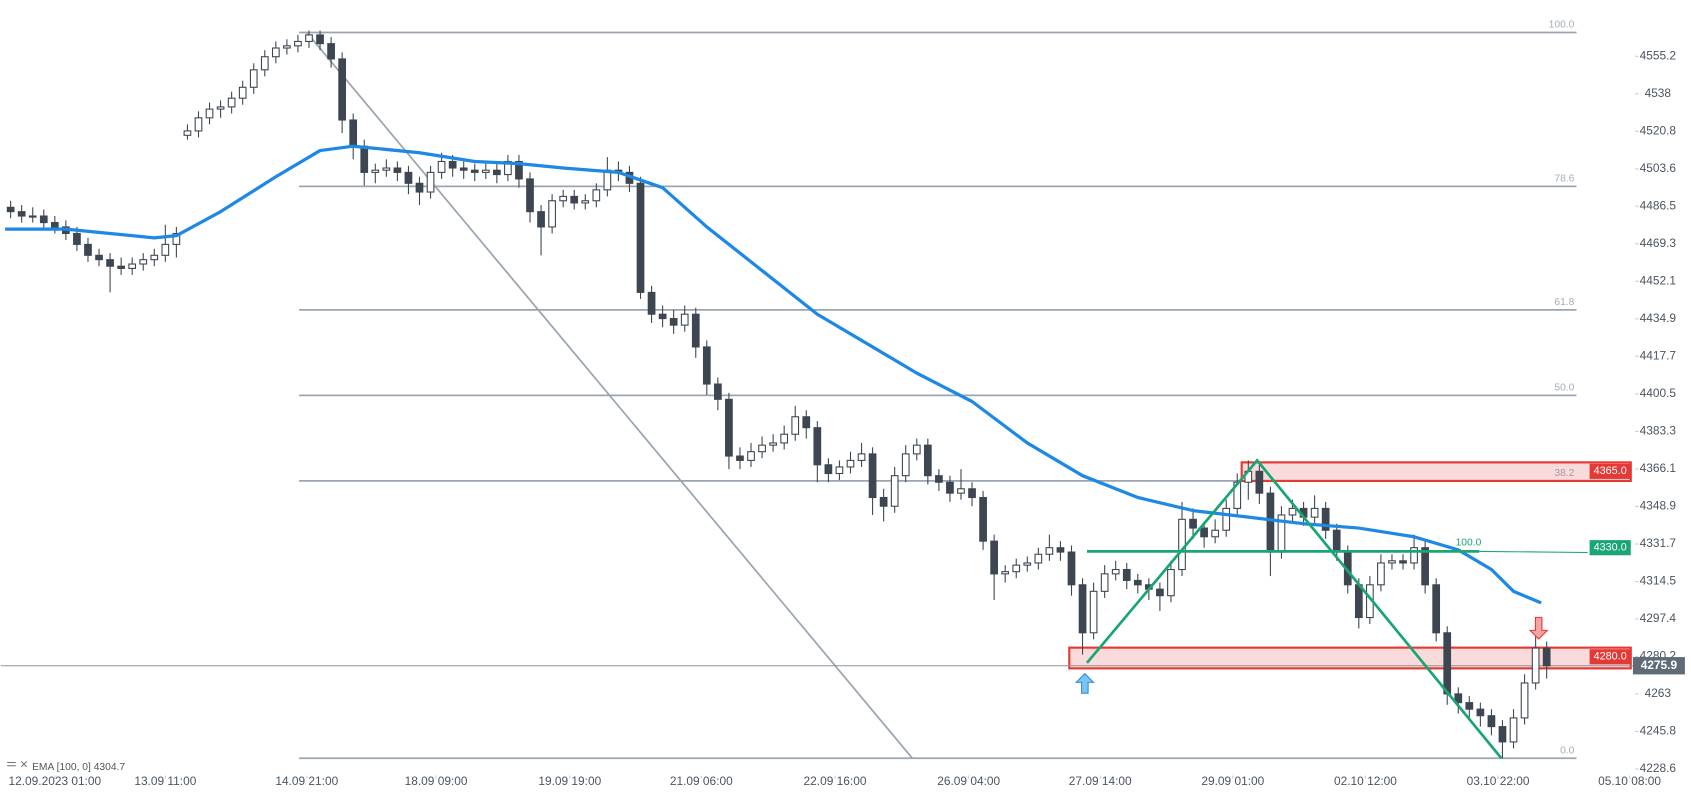 This screenshot has height=795, width=1691. Describe the element at coordinates (1610, 471) in the screenshot. I see `zone-tag: 4365.0` at that location.